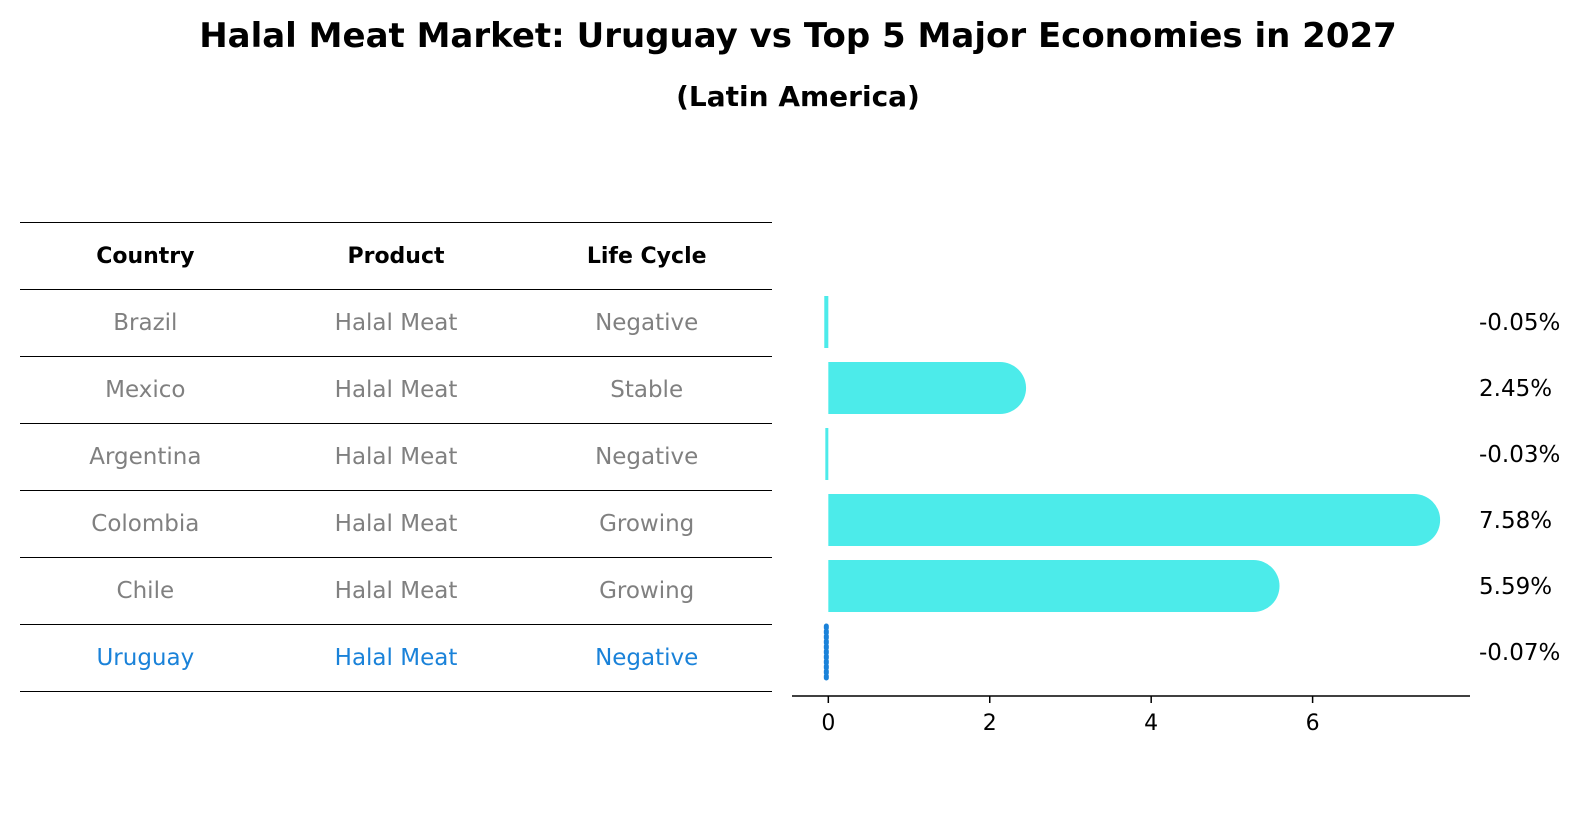 This screenshot has width=1596, height=823. I want to click on x-tick-label: 6, so click(1313, 723).